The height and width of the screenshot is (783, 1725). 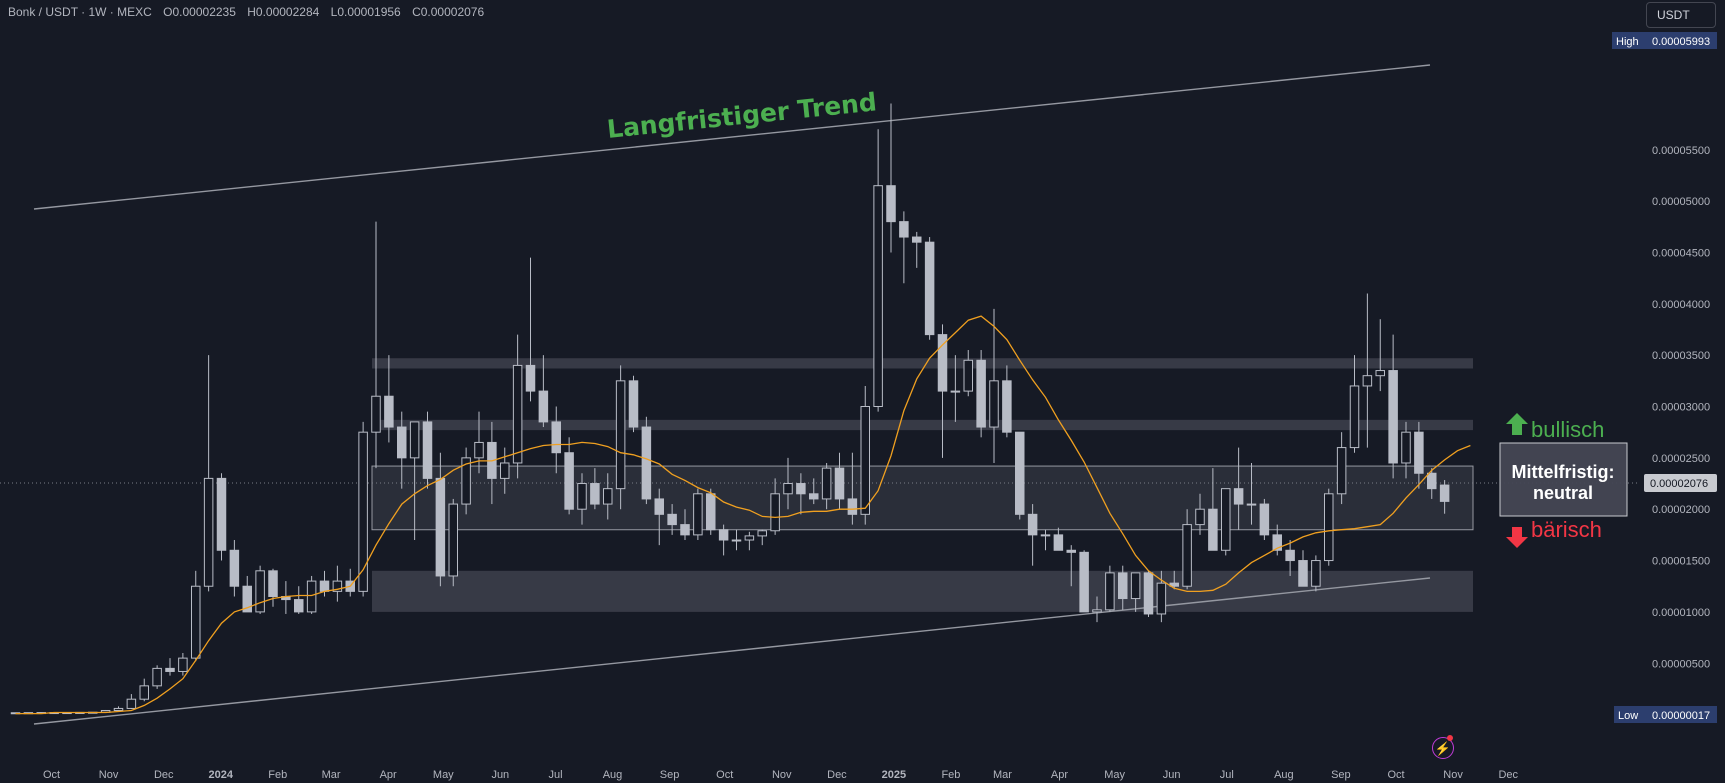 What do you see at coordinates (1566, 529) in the screenshot?
I see `bearish-label: bärisch` at bounding box center [1566, 529].